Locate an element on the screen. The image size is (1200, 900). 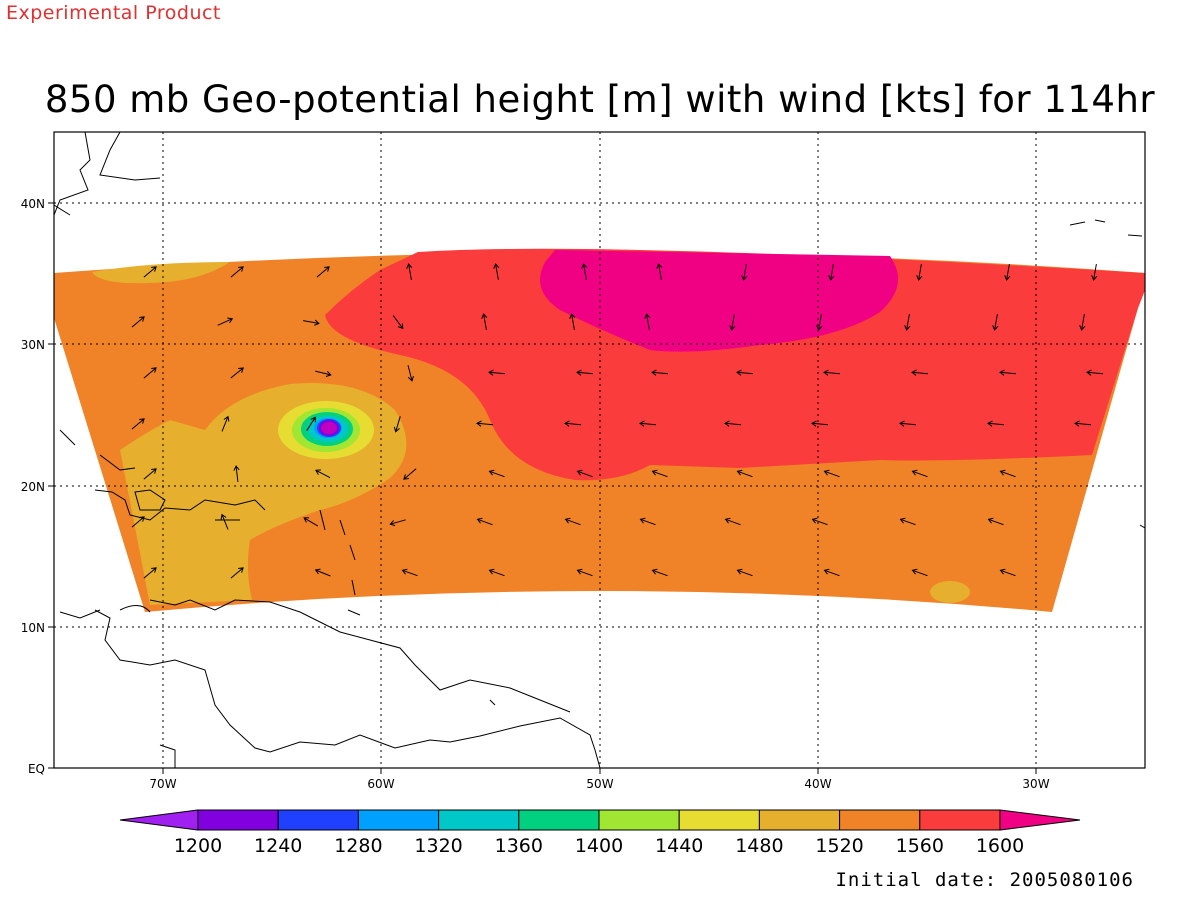
lon-label-70w: 70W is located at coordinates (162, 784).